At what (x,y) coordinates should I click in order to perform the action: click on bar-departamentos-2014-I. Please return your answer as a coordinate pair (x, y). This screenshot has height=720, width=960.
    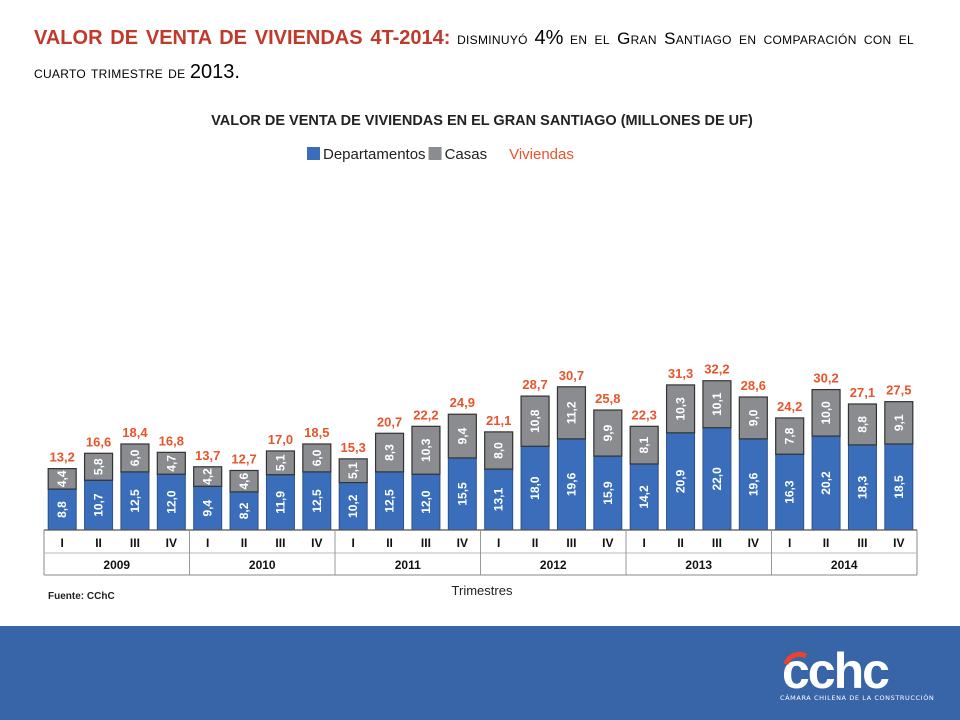
    Looking at the image, I should click on (790, 492).